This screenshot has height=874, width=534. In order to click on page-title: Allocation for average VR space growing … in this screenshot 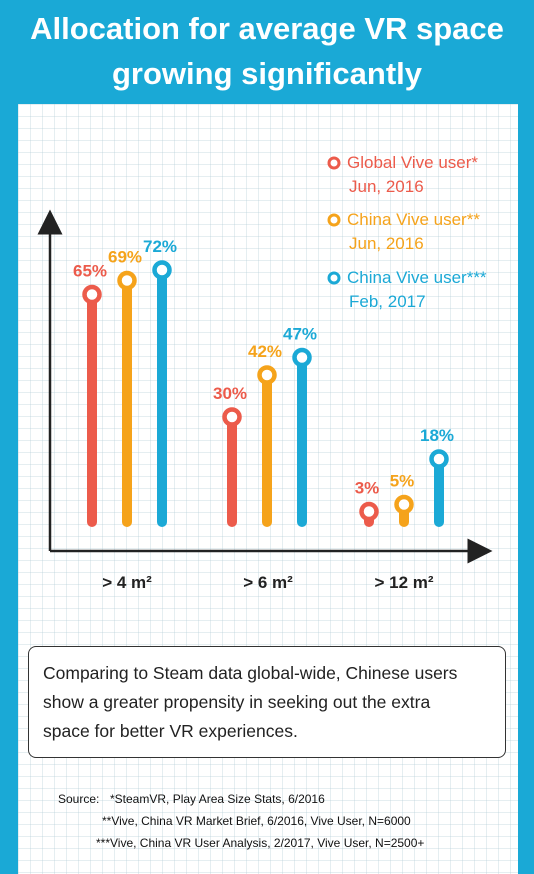, I will do `click(267, 51)`.